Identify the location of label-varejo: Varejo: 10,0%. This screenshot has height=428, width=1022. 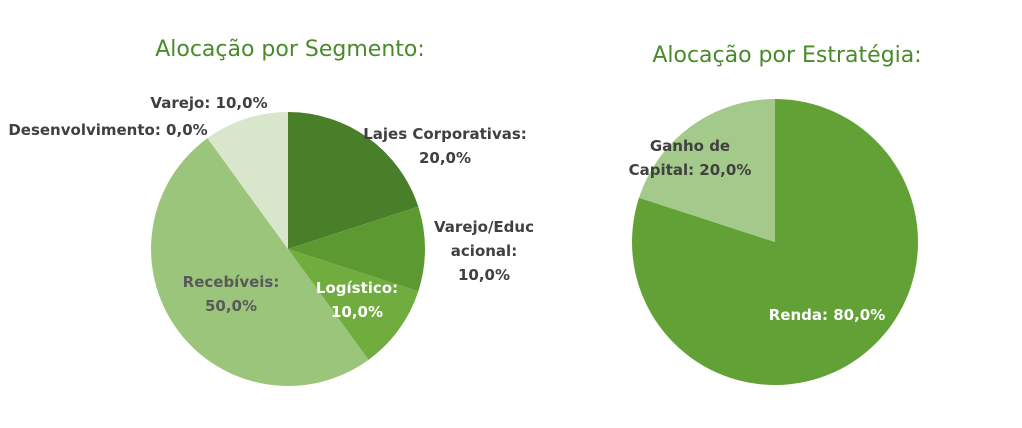
(208, 103).